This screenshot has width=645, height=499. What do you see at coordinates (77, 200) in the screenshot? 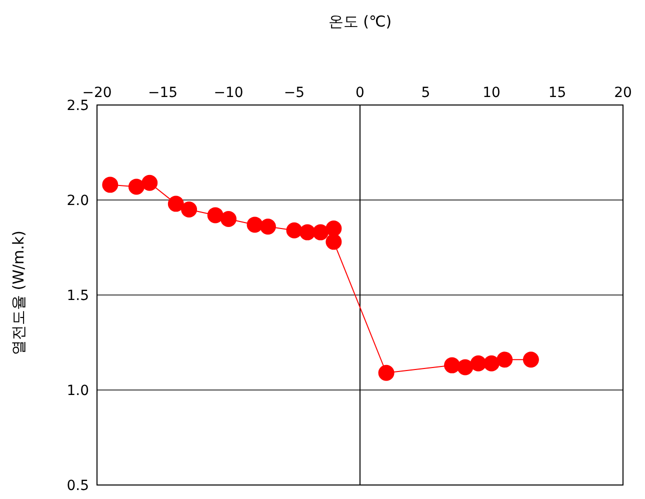
I see `y-tick-label: 2.0` at bounding box center [77, 200].